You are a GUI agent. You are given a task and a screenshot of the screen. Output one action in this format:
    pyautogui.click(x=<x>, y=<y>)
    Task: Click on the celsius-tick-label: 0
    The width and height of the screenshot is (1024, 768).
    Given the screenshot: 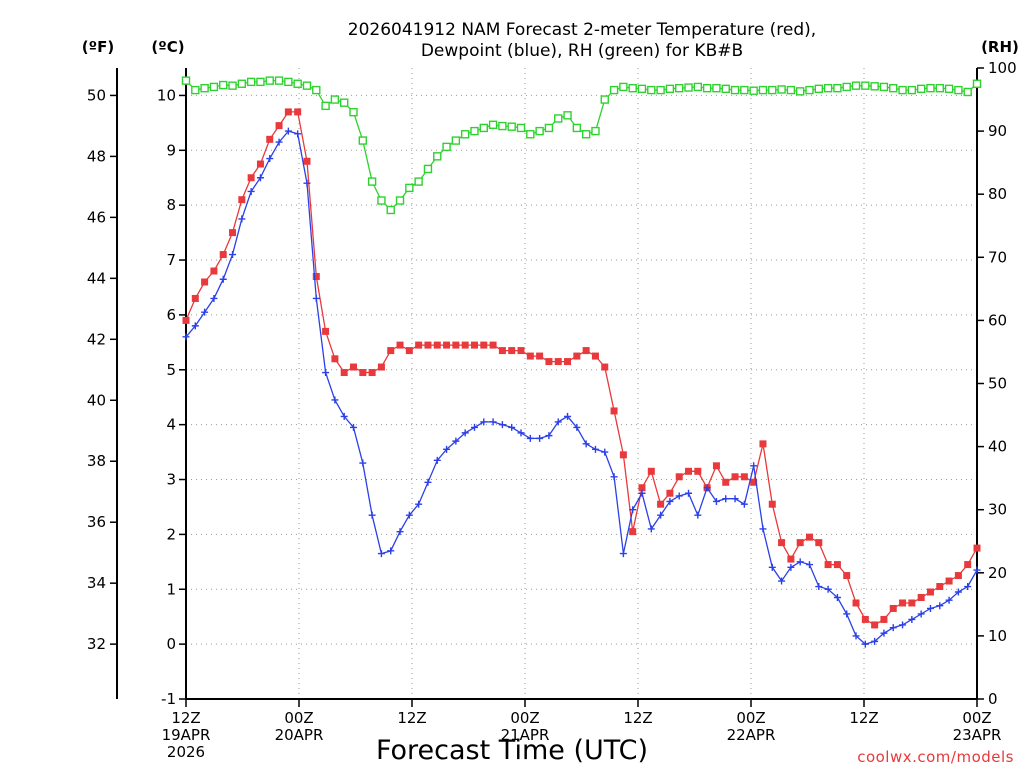 What is the action you would take?
    pyautogui.click(x=171, y=644)
    